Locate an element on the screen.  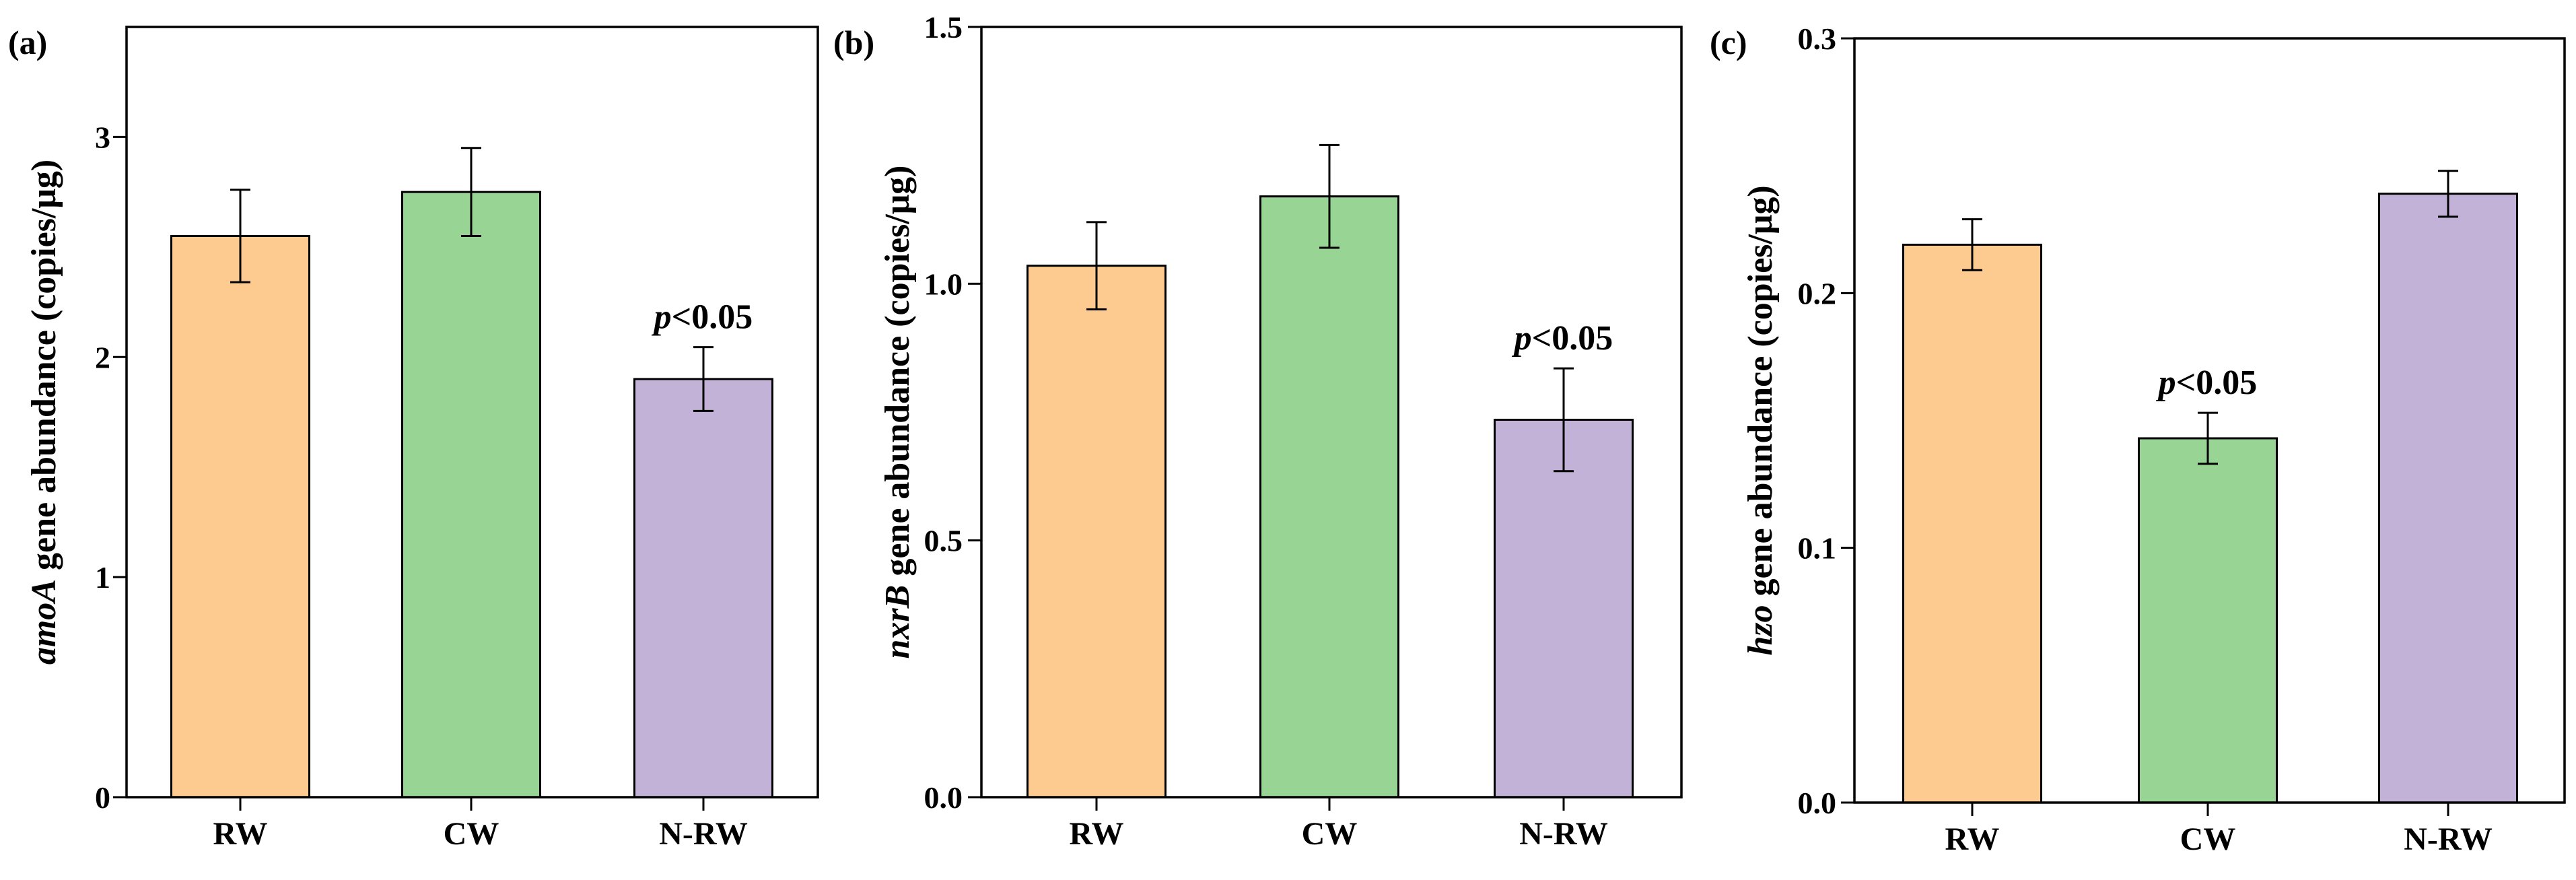
panel-label: (c) is located at coordinates (1728, 42).